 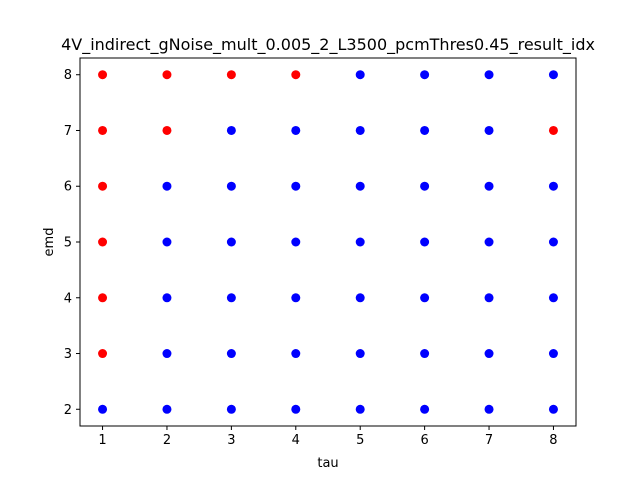 What do you see at coordinates (360, 440) in the screenshot?
I see `x-tick-label-5: 5` at bounding box center [360, 440].